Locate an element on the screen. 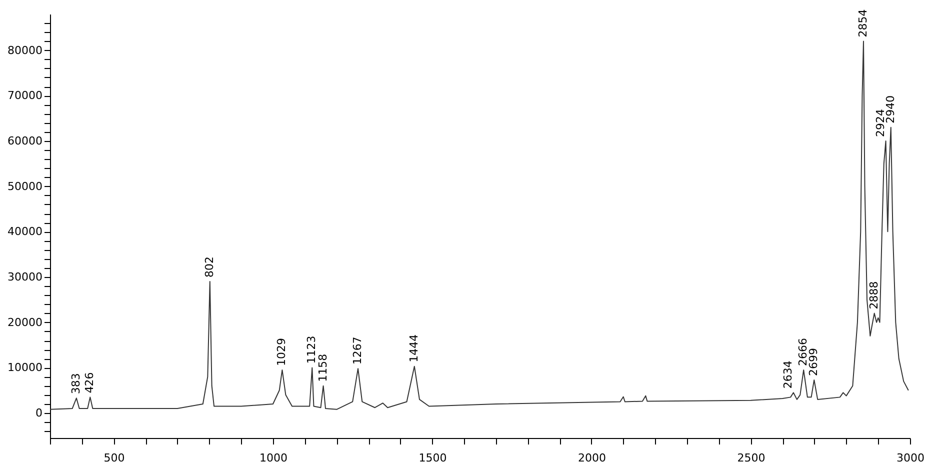  x-tick-label: 2500 is located at coordinates (751, 458).